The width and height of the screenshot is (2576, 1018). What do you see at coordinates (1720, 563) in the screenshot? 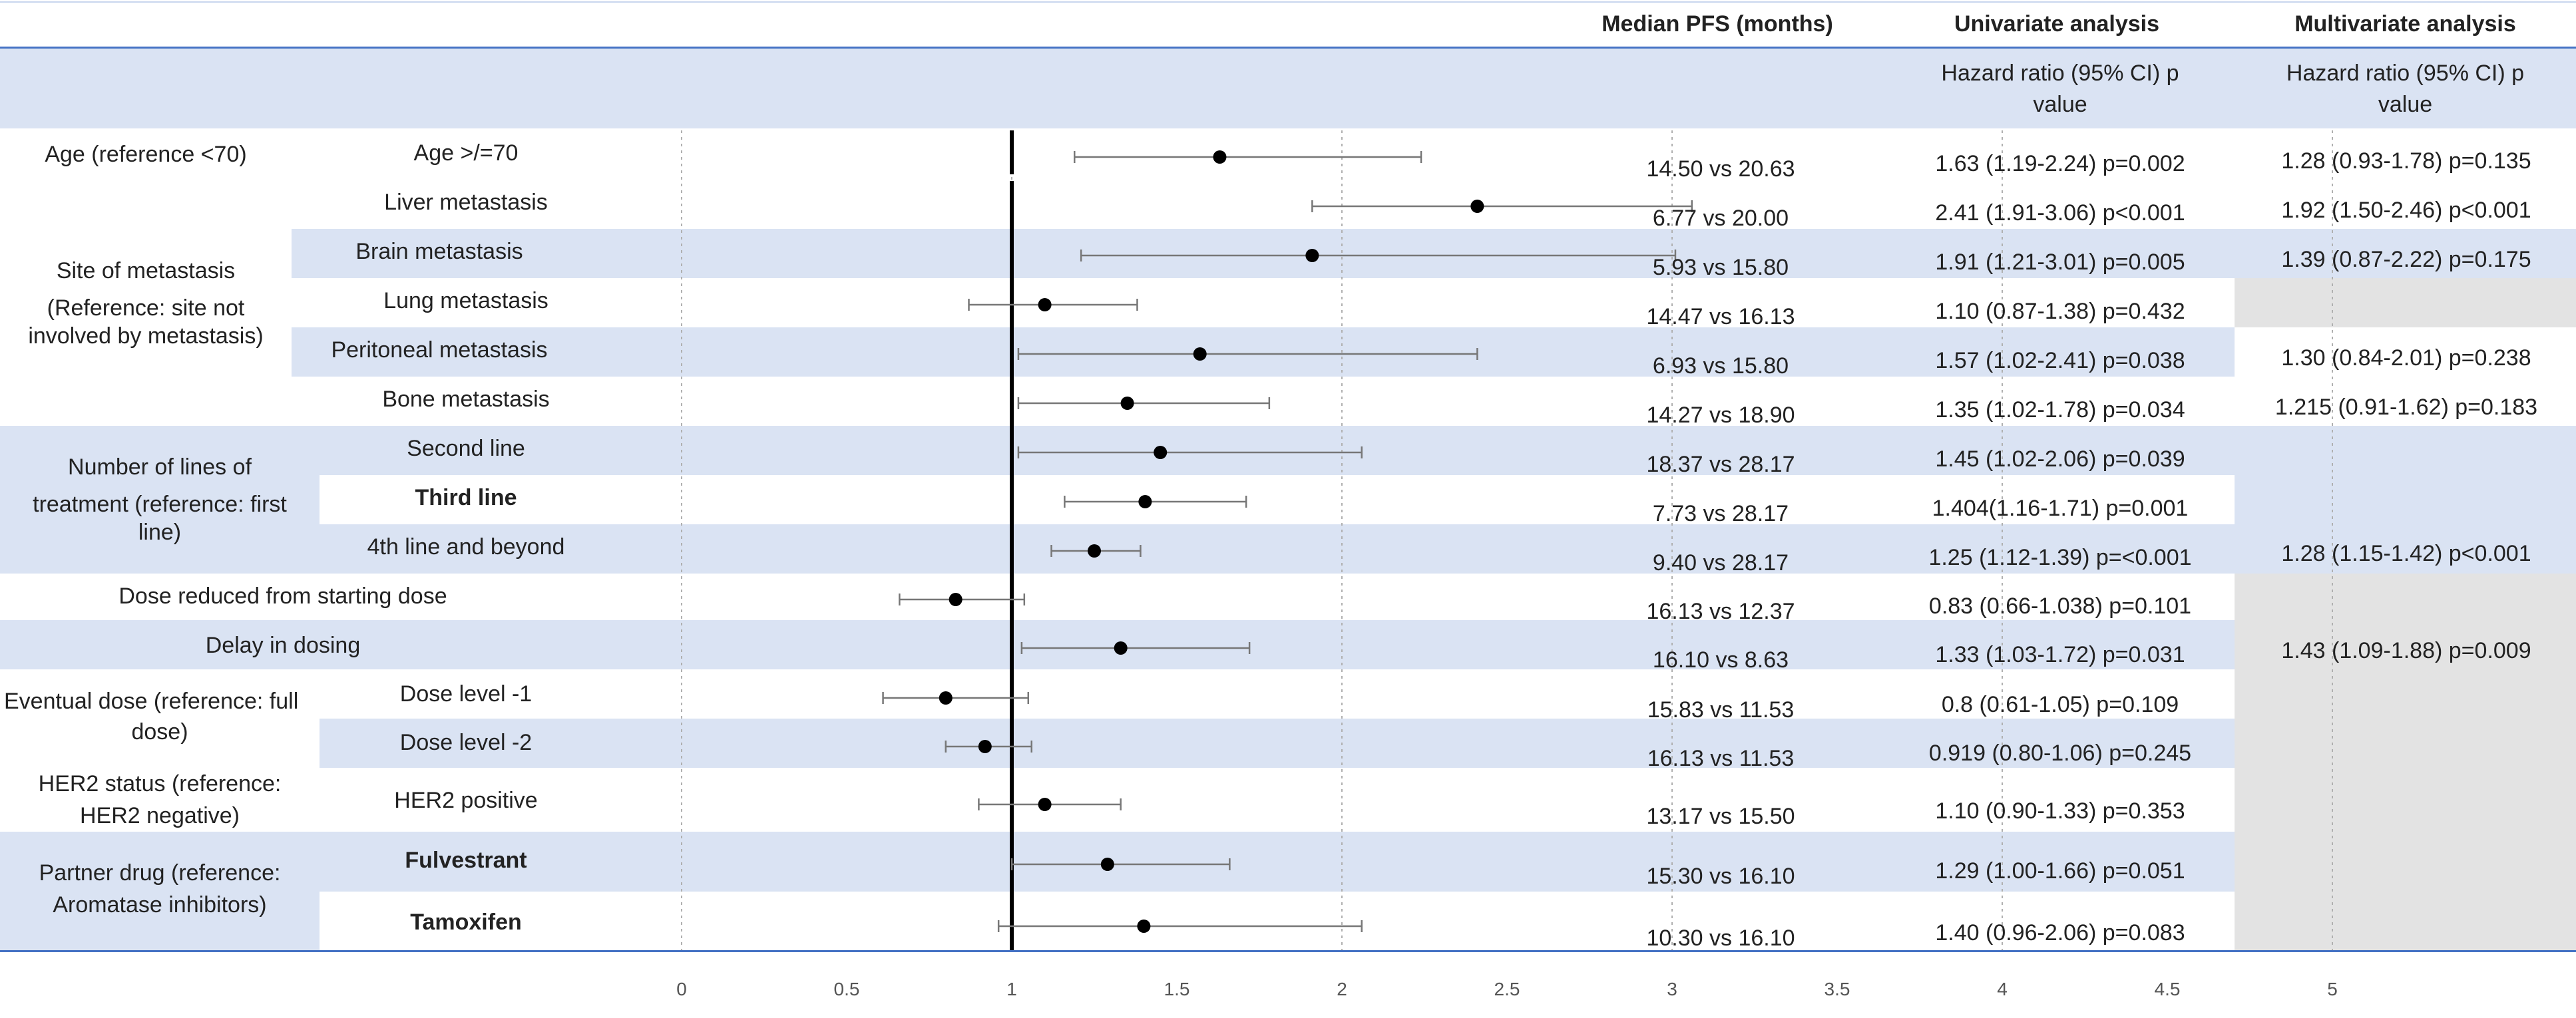
I see `row-median-pfs-8: 9.40 vs 28.17` at bounding box center [1720, 563].